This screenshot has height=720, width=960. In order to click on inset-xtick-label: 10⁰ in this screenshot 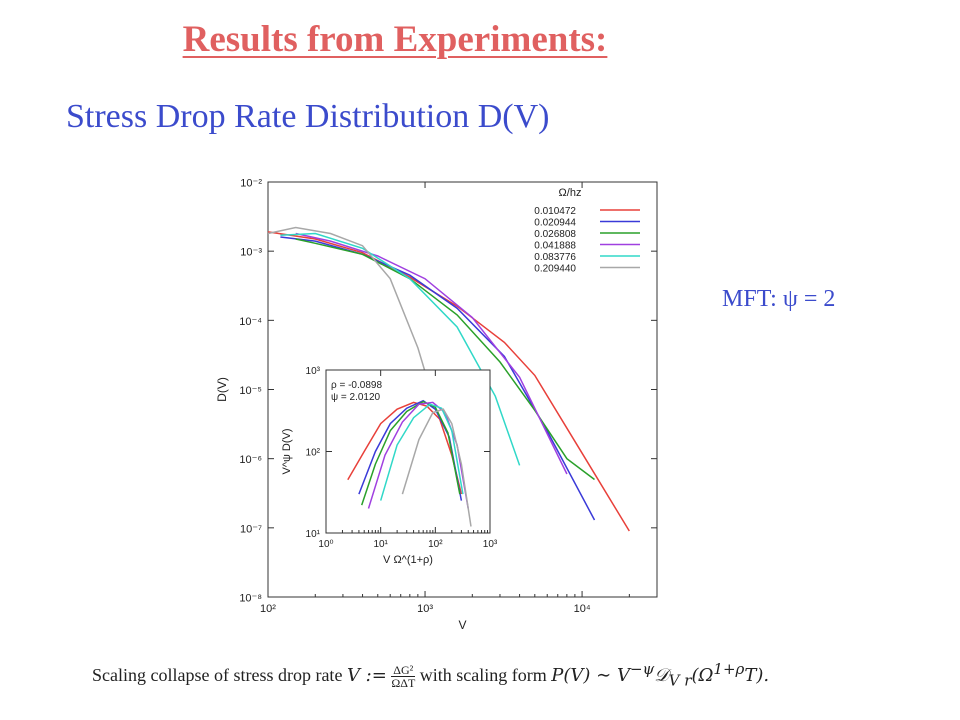, I will do `click(325, 544)`.